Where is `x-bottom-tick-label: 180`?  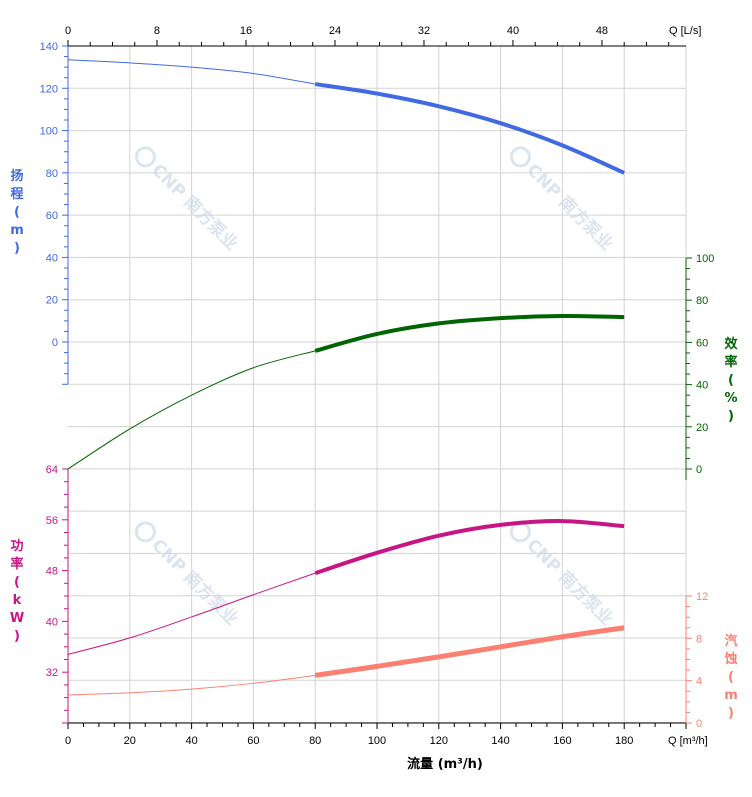 x-bottom-tick-label: 180 is located at coordinates (624, 741).